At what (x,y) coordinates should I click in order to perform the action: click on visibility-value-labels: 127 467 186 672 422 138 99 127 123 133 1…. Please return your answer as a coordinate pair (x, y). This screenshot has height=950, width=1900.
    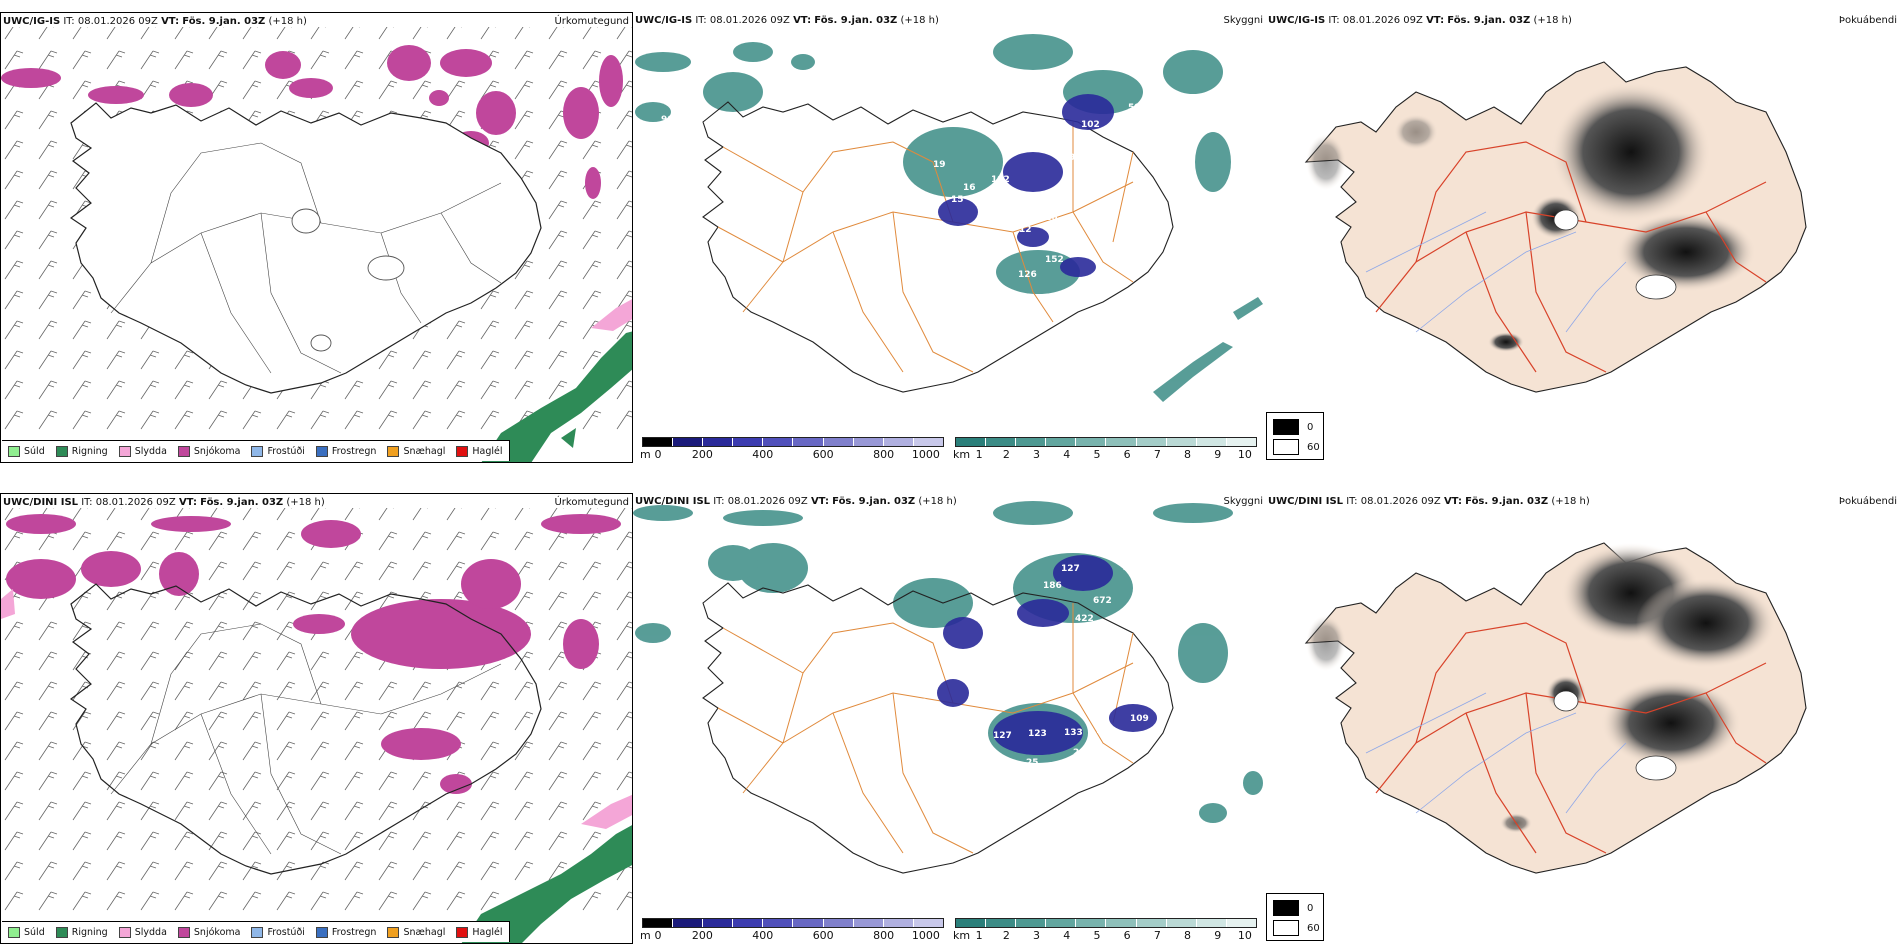
    Looking at the image, I should click on (1032, 666).